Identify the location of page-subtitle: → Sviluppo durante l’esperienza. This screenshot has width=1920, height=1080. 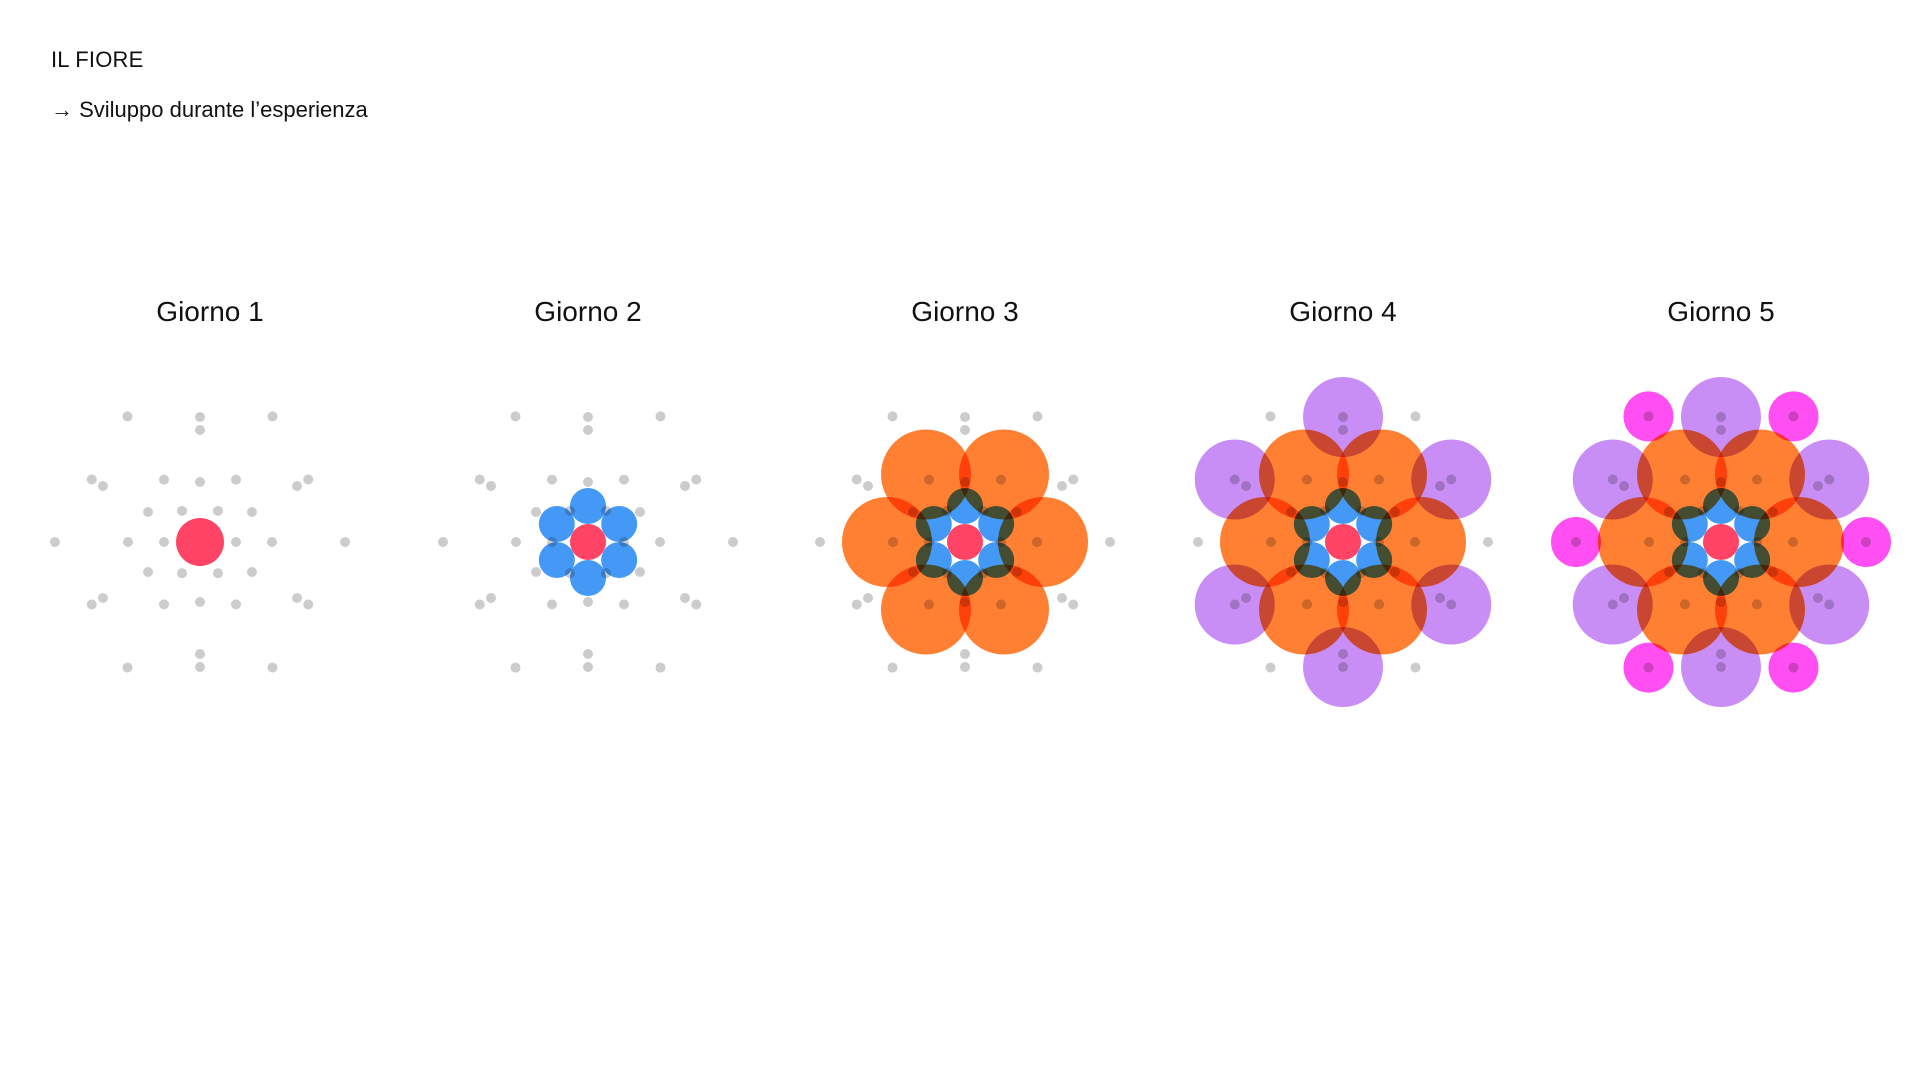
(209, 109).